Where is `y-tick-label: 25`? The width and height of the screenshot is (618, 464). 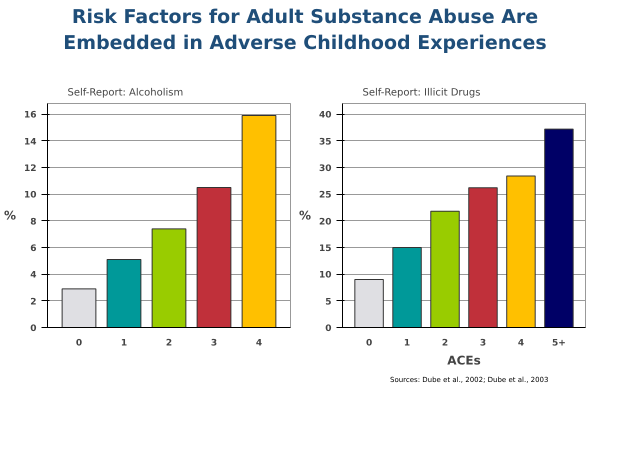
y-tick-label: 25 is located at coordinates (325, 195).